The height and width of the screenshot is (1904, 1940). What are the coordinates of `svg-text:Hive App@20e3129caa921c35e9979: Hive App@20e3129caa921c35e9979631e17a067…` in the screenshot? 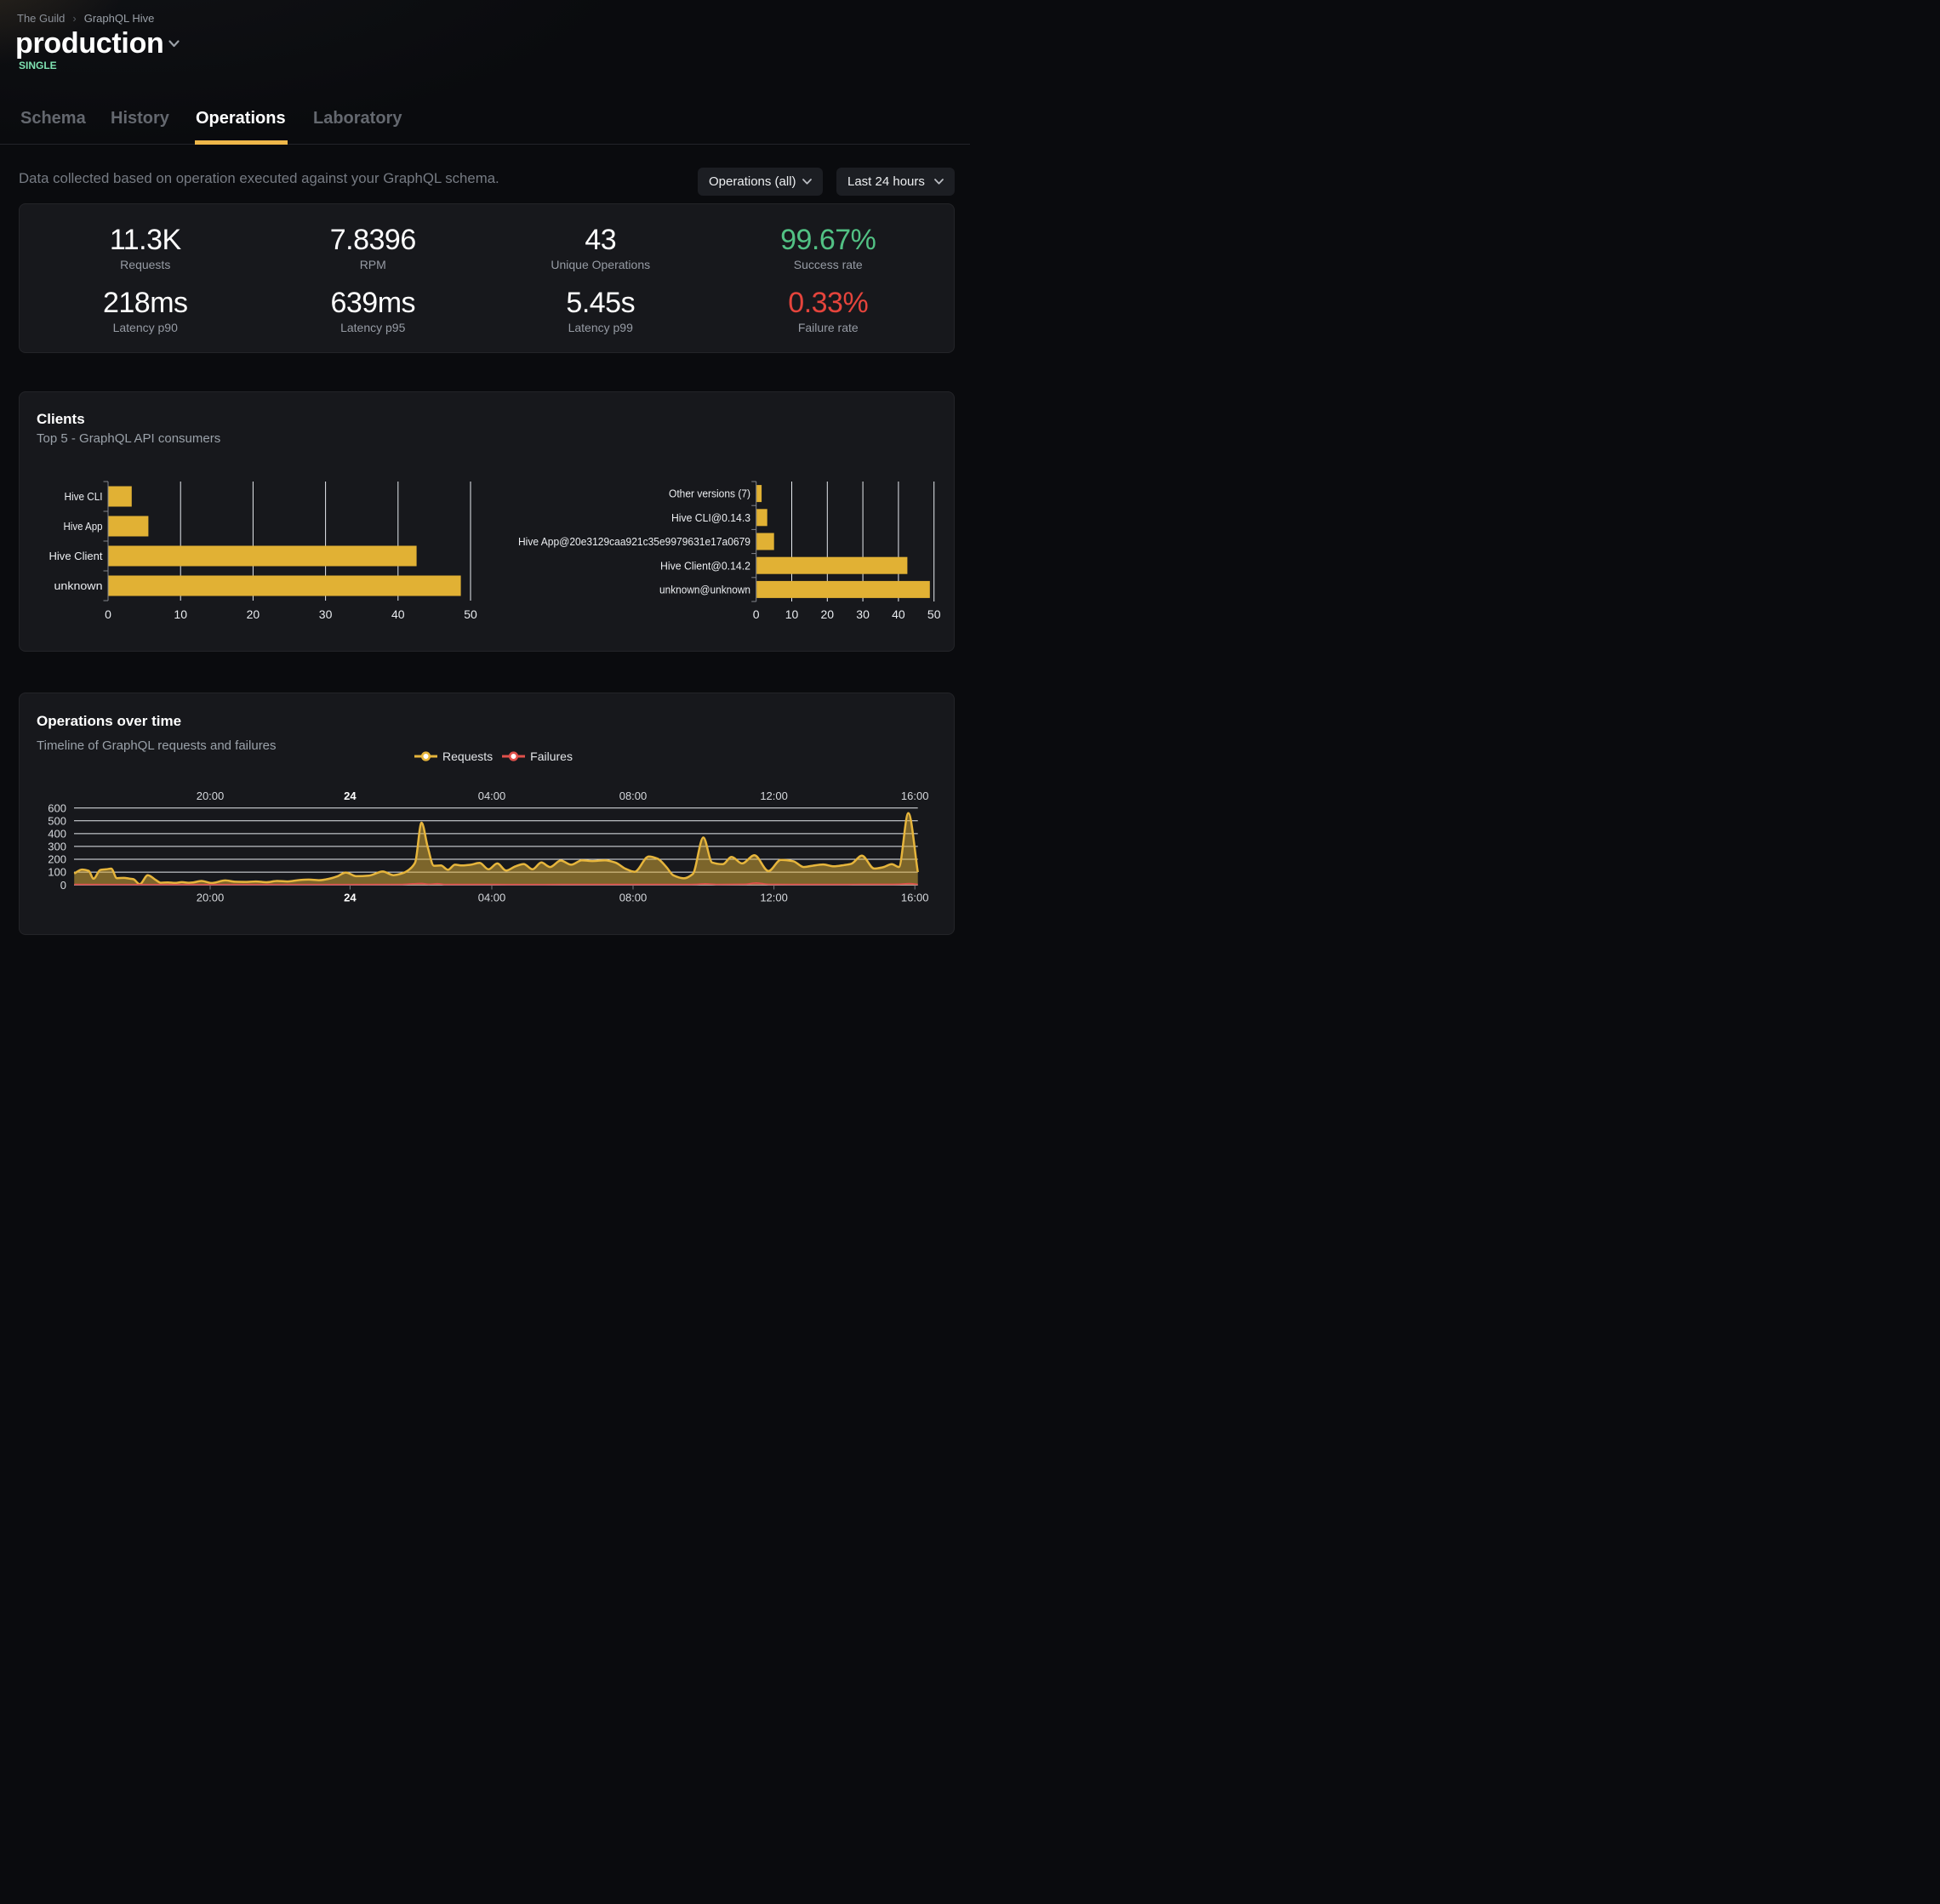 It's located at (634, 541).